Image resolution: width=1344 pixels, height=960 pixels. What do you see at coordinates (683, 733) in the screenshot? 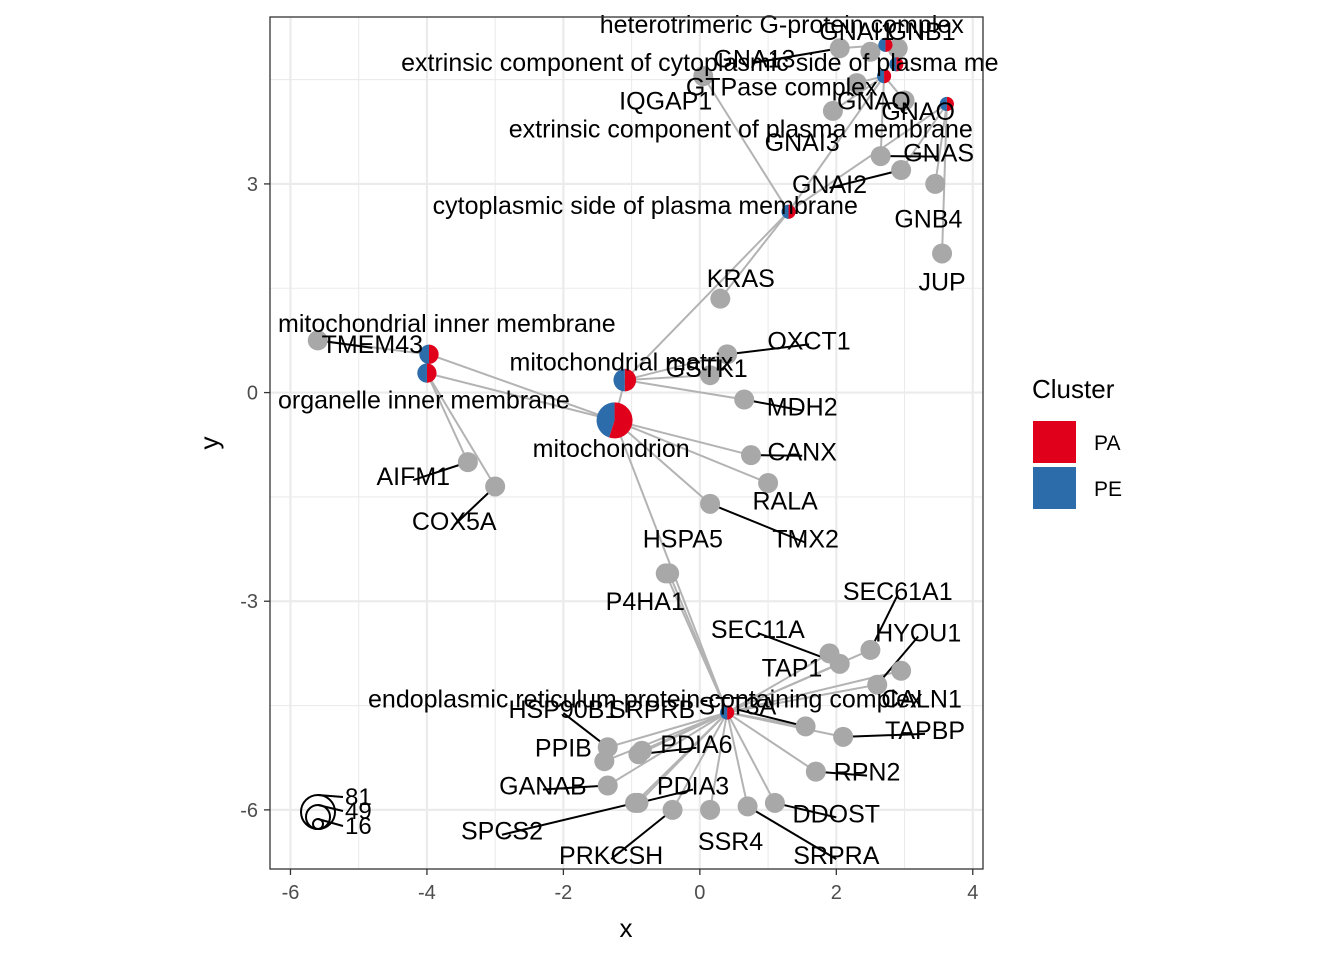
I see `edge-pdia6` at bounding box center [683, 733].